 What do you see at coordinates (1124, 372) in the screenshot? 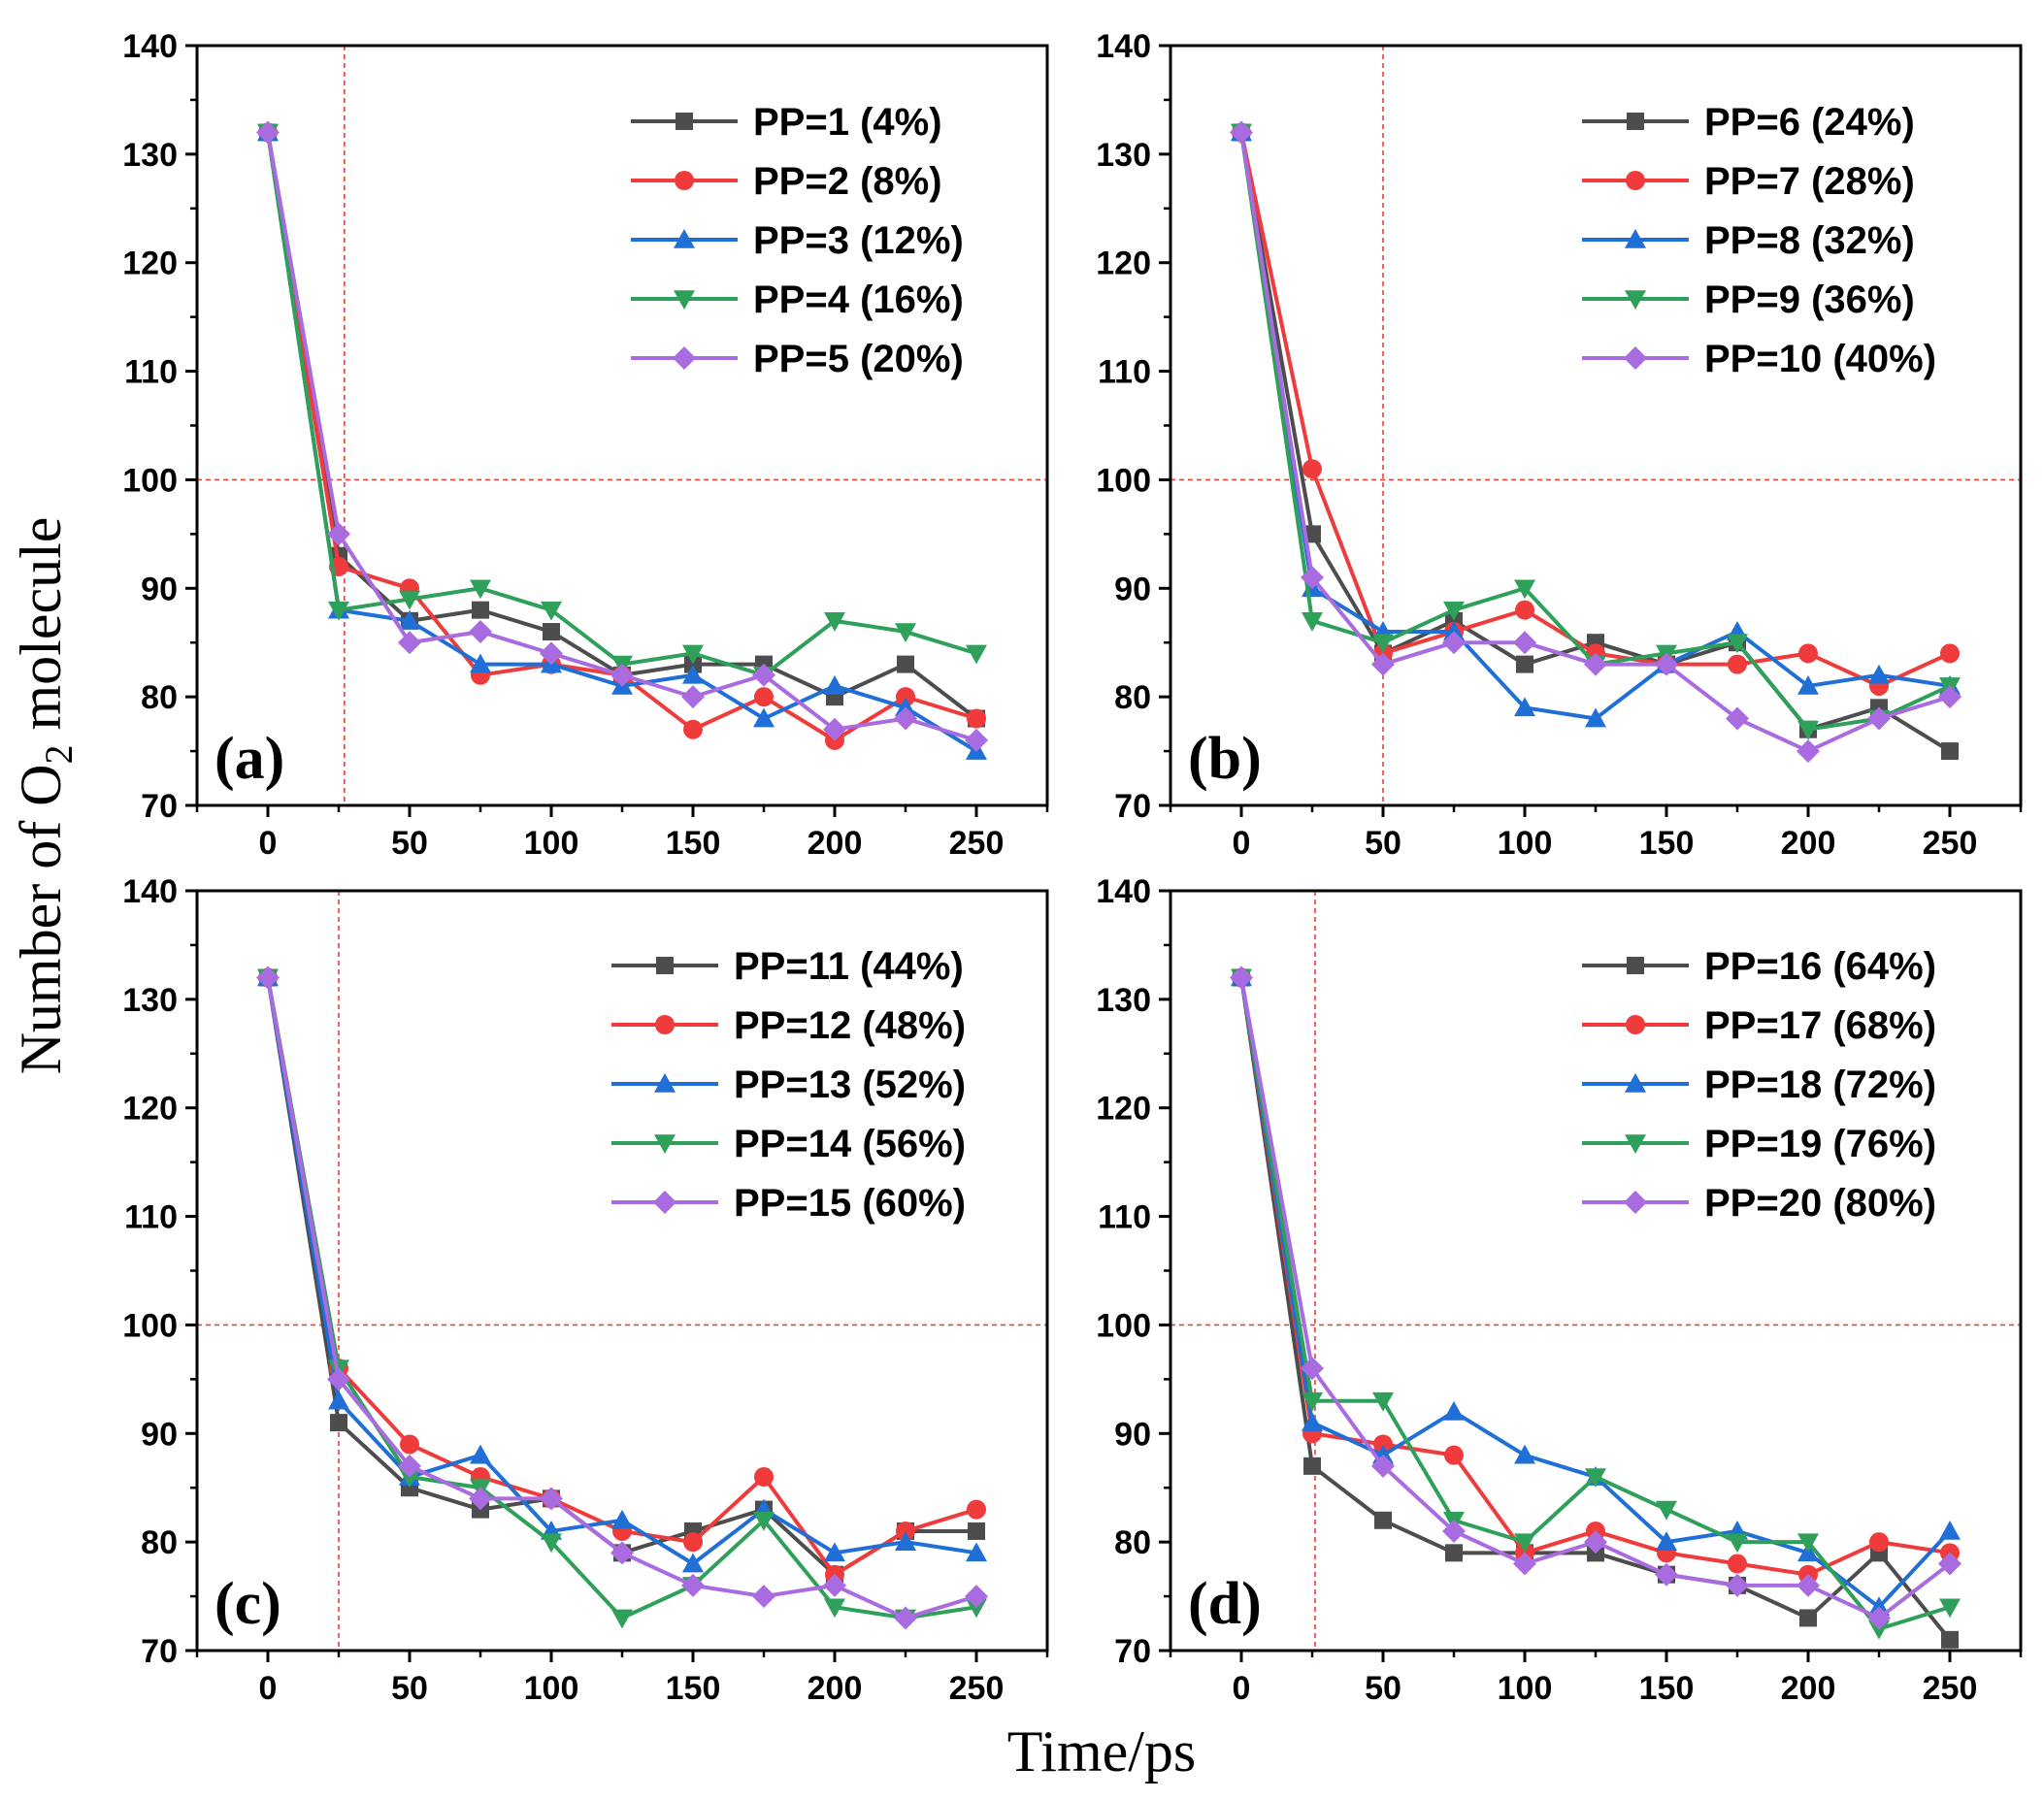
I see `y-tick-label: 110` at bounding box center [1124, 372].